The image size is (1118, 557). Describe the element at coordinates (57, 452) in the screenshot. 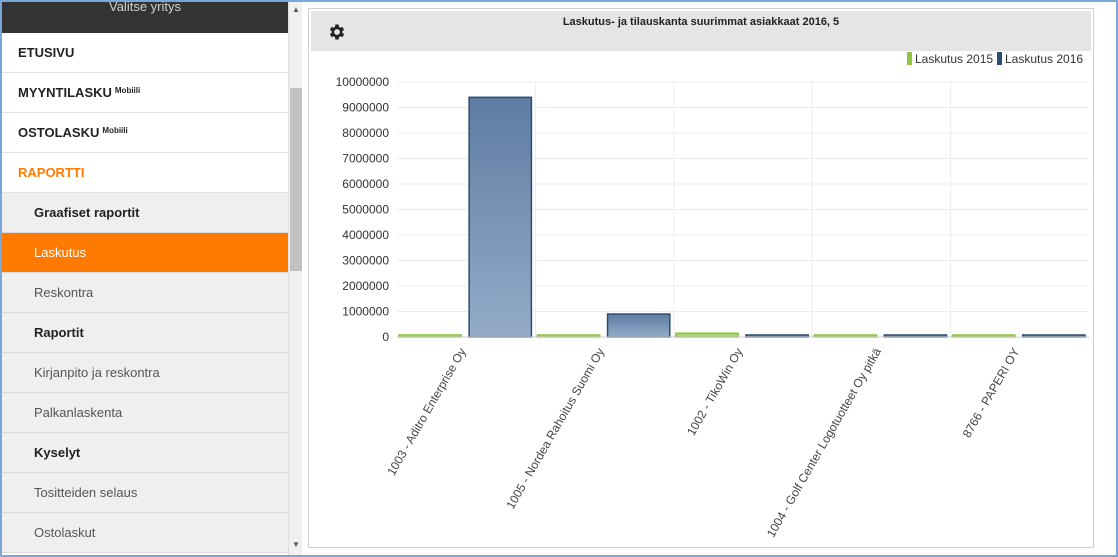

I see `submenu-label: Kyselyt` at that location.